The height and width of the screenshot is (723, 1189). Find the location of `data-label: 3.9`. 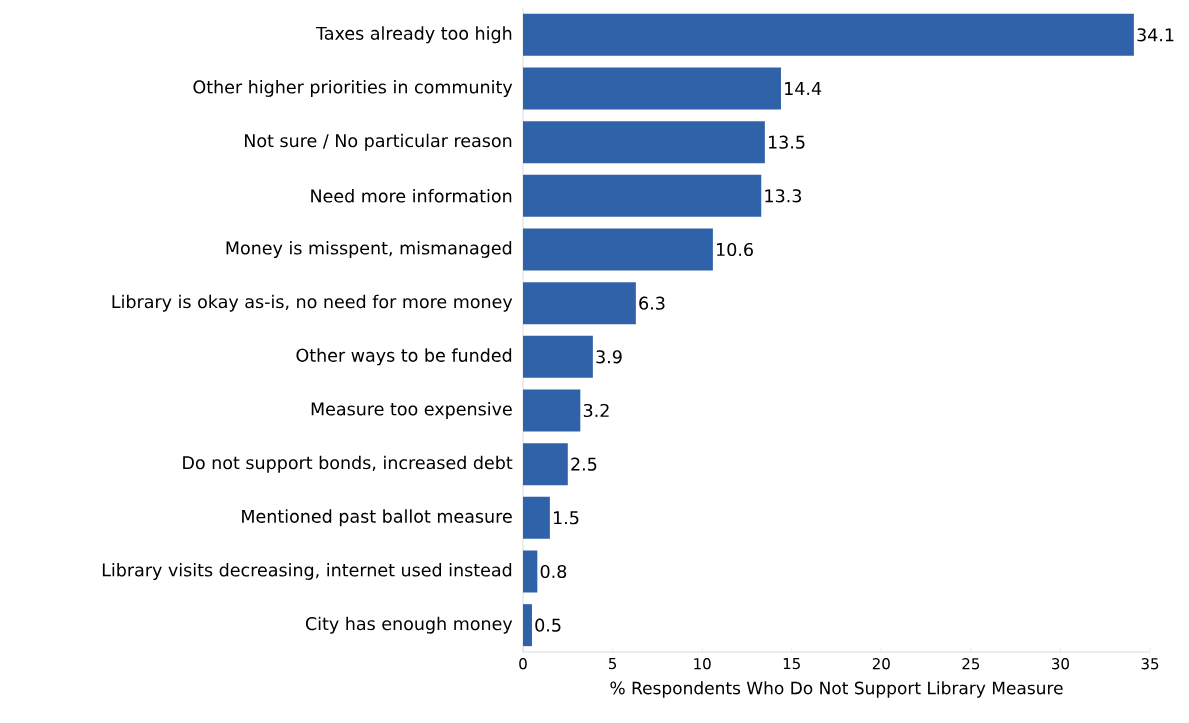

data-label: 3.9 is located at coordinates (609, 357).